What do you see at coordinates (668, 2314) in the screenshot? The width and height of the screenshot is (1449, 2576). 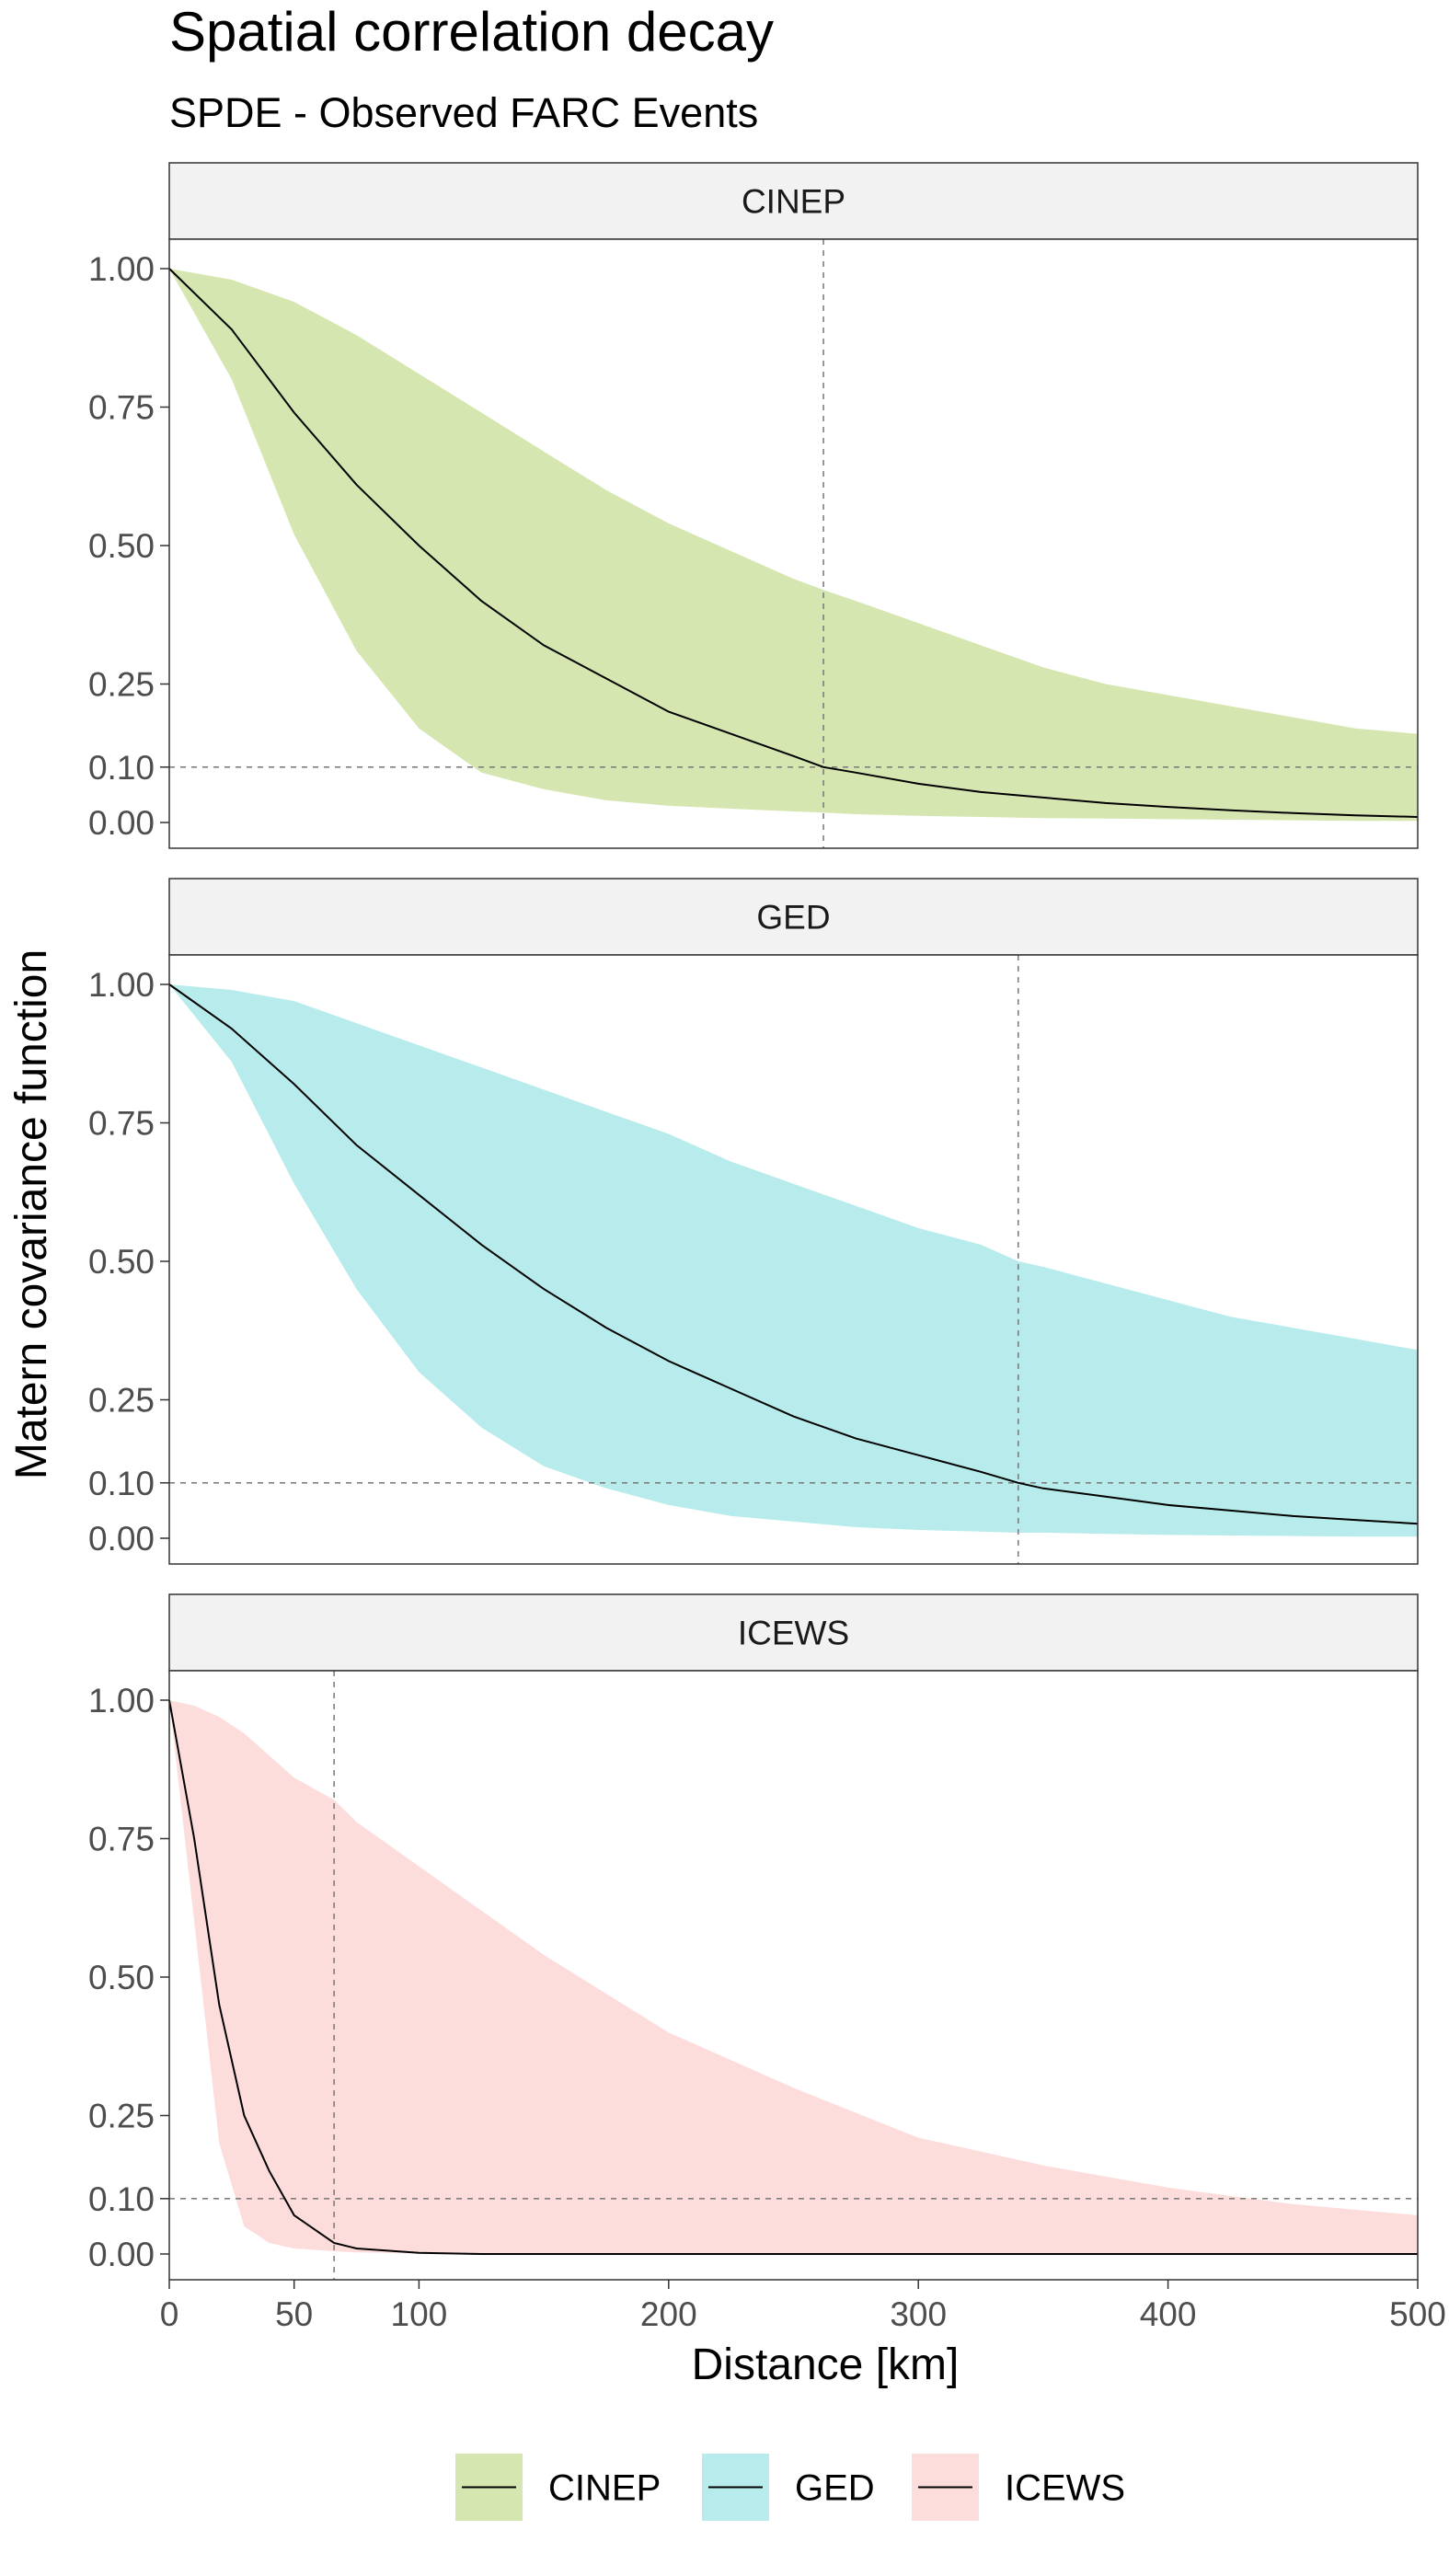 I see `x-tick-label: 200` at bounding box center [668, 2314].